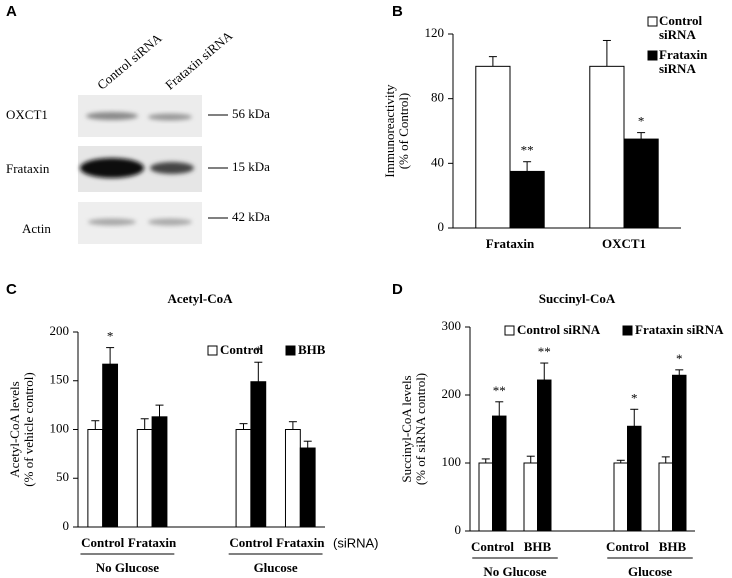  What do you see at coordinates (11, 289) in the screenshot?
I see `panel-label: C` at bounding box center [11, 289].